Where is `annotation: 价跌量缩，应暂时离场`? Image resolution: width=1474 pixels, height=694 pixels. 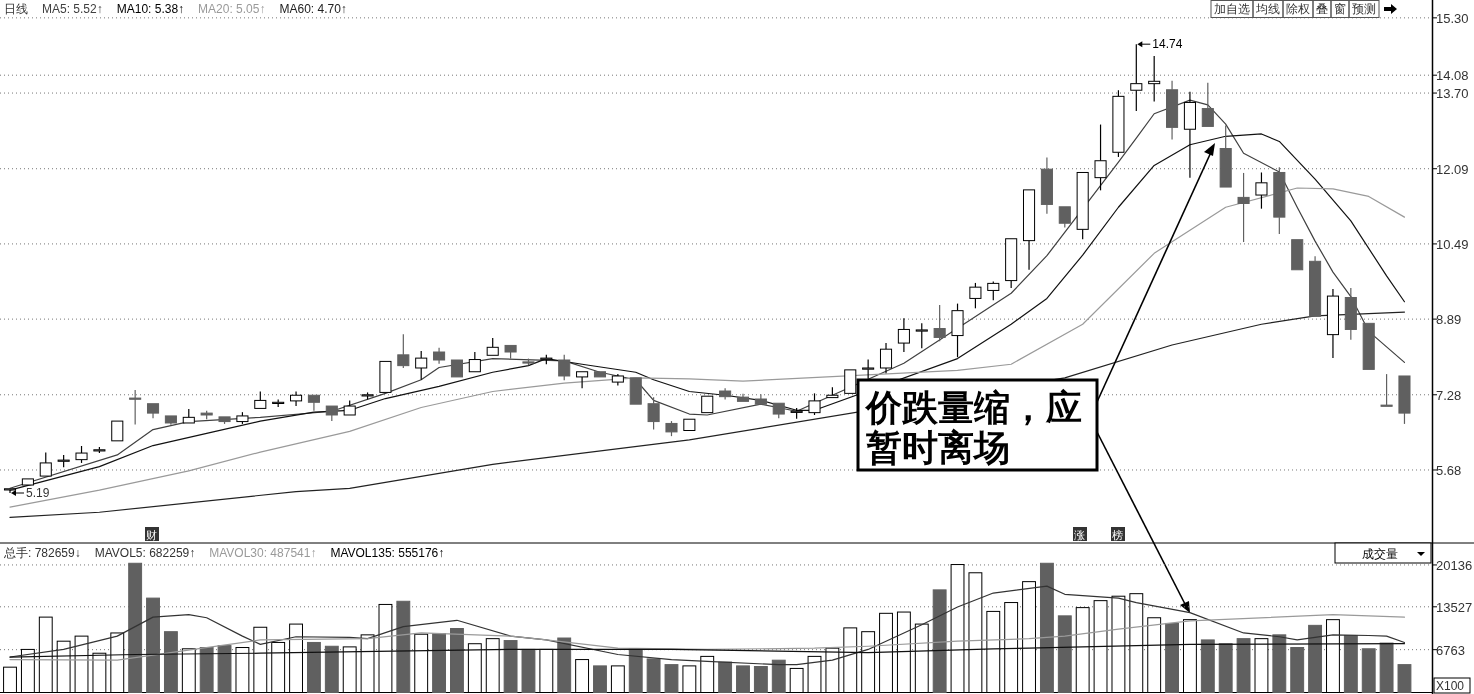 annotation: 价跌量缩，应暂时离场 is located at coordinates (973, 428).